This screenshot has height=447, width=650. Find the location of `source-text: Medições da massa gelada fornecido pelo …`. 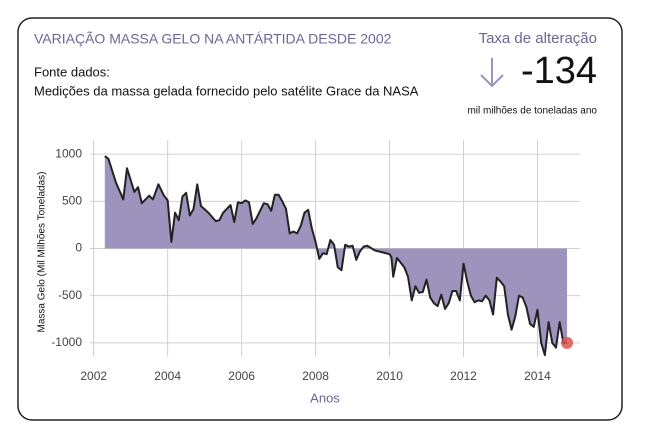

source-text: Medições da massa gelada fornecido pelo … is located at coordinates (226, 90).